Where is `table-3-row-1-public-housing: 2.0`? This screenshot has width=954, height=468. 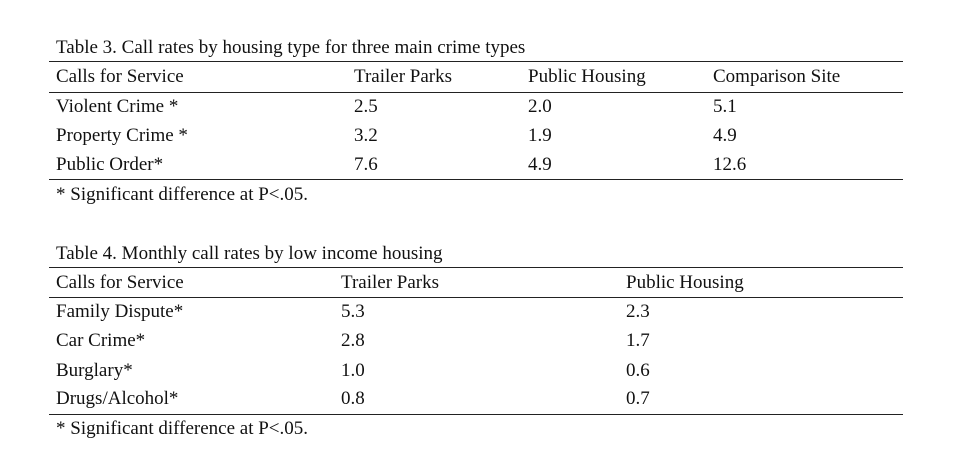 table-3-row-1-public-housing: 2.0 is located at coordinates (540, 106).